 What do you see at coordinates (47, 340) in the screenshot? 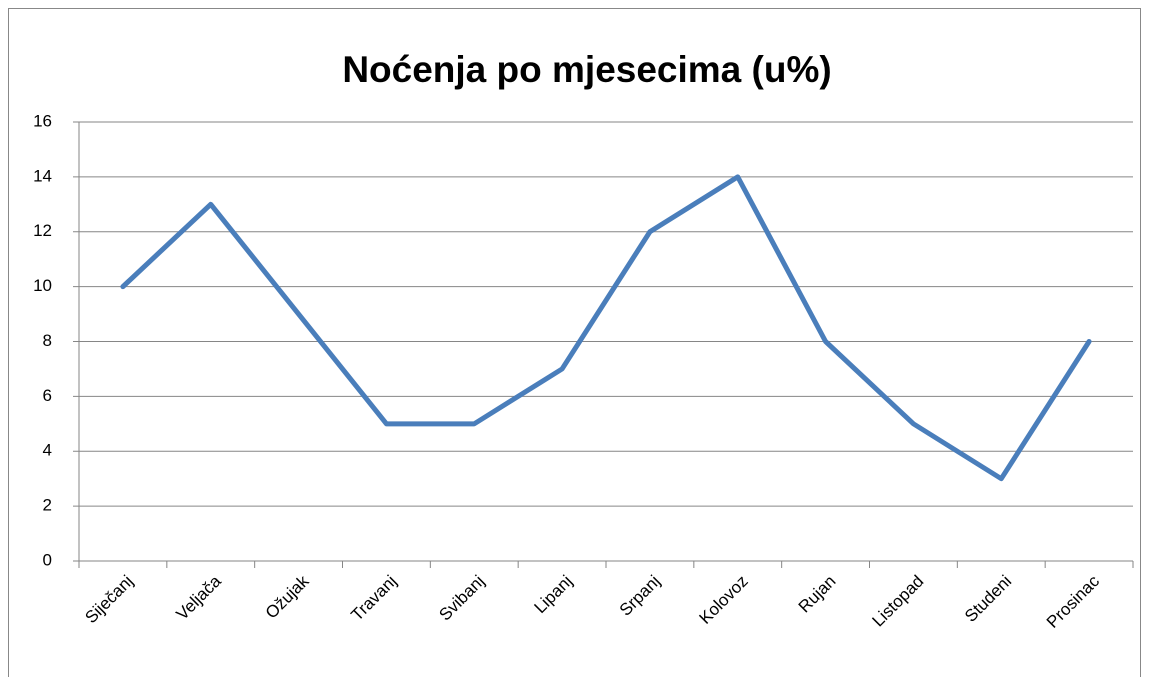
I see `y-tick-label: 8` at bounding box center [47, 340].